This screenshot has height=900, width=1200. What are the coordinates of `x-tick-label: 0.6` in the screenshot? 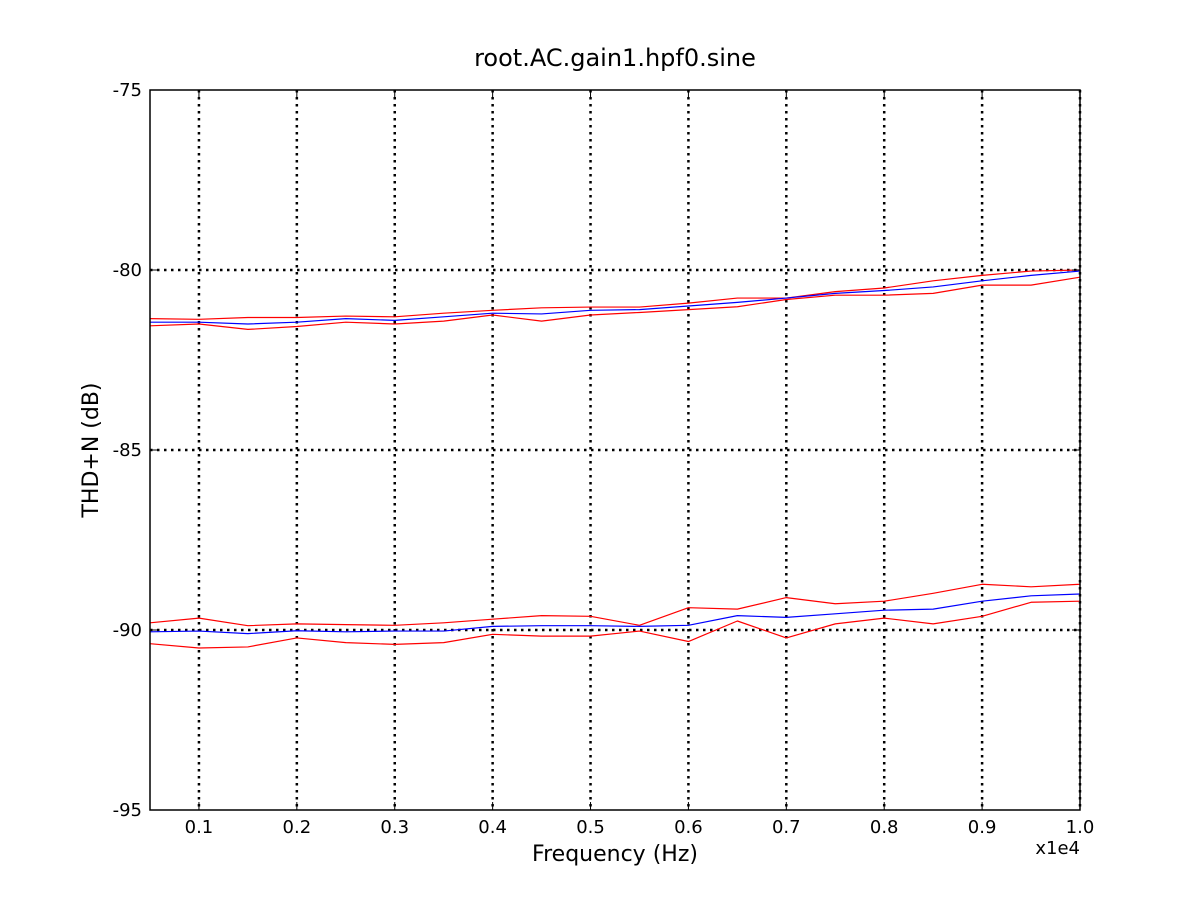 It's located at (688, 827).